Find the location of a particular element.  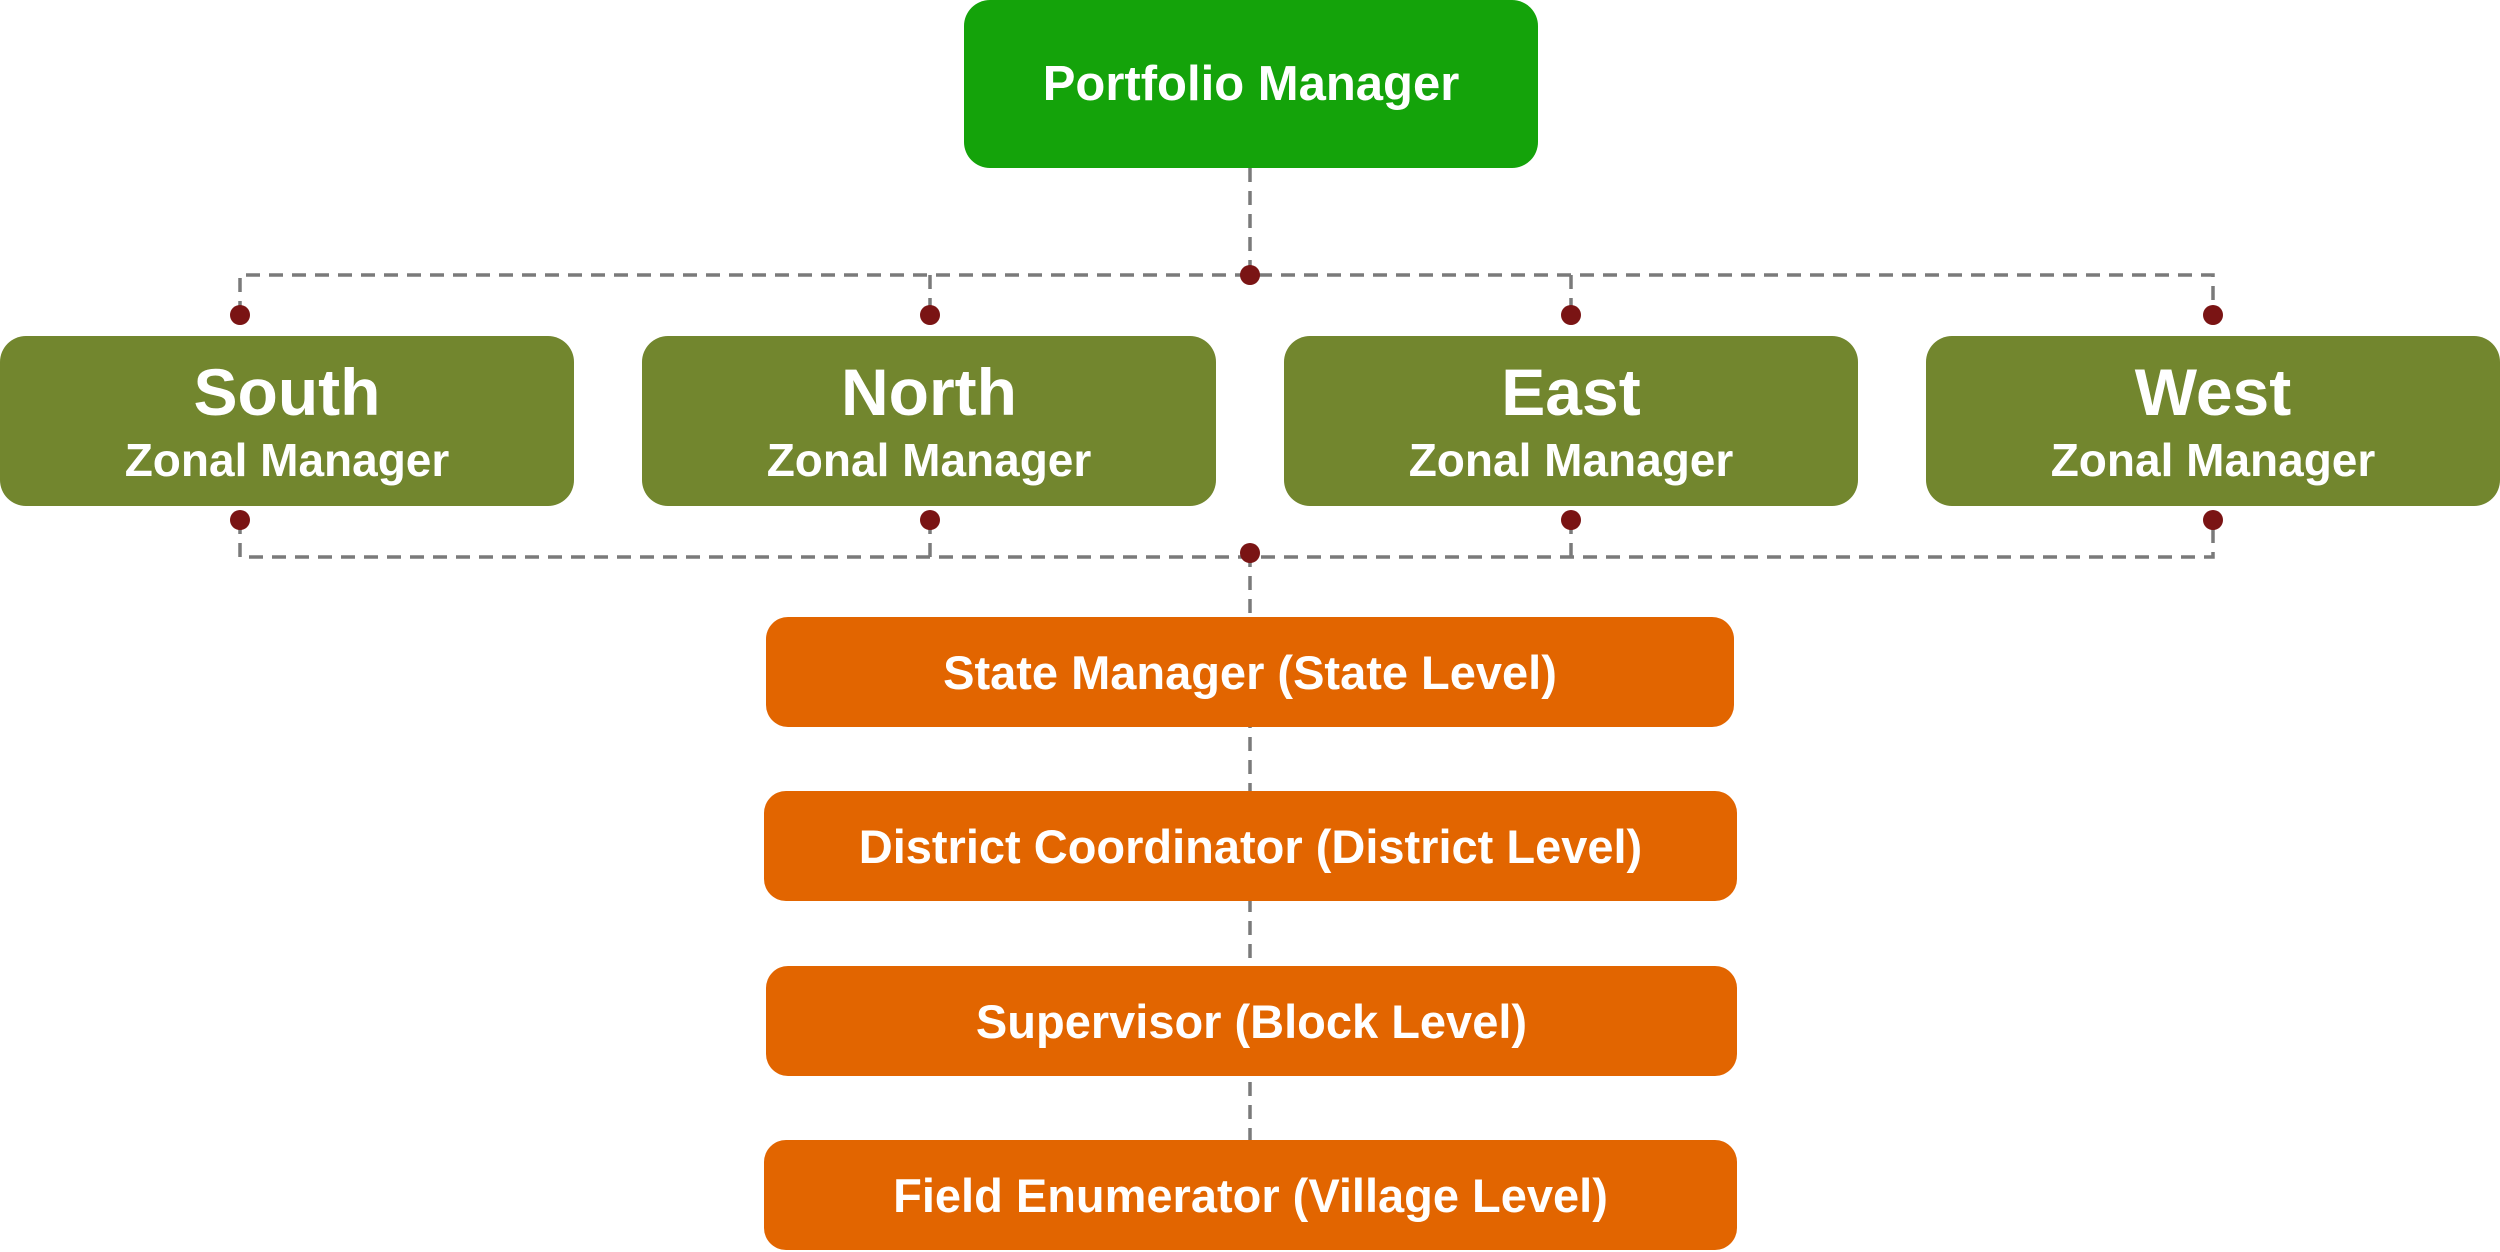

zone-node-south: South Zonal Manager is located at coordinates (287, 421).